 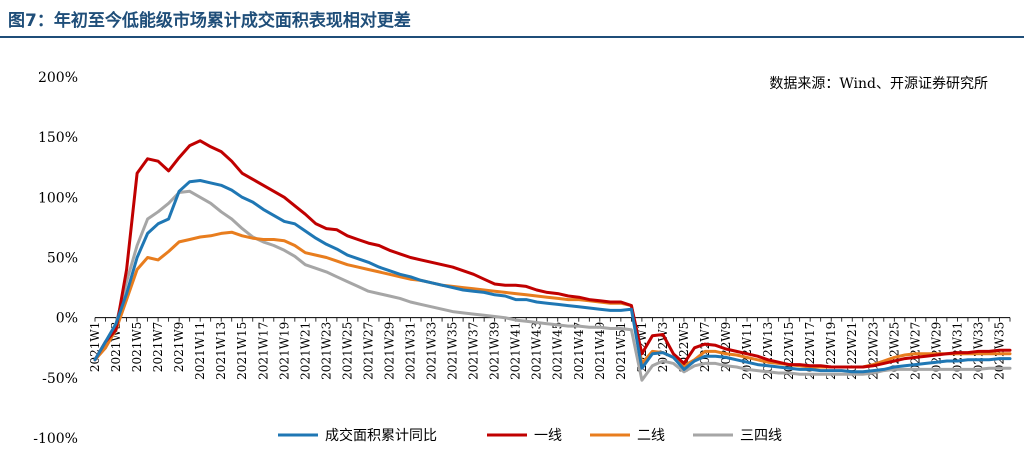 I want to click on x-tick-label: 2021W43, so click(x=537, y=351).